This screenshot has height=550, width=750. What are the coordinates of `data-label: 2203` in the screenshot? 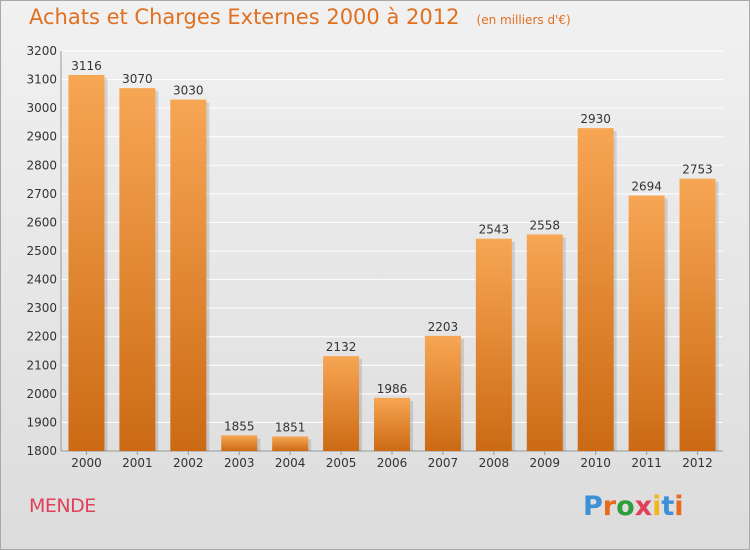 It's located at (443, 327).